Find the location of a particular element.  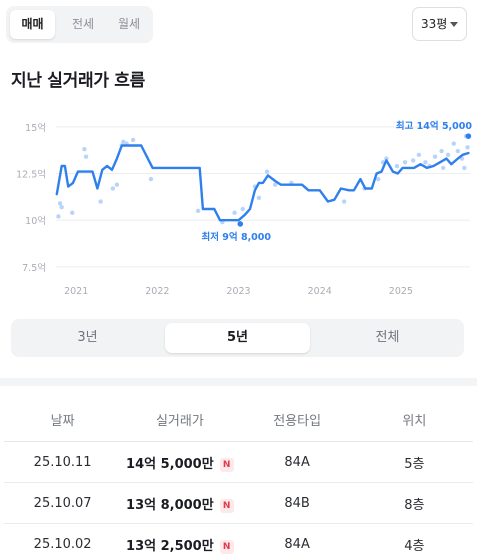

chart-annotations: 최고 14억 5,000 최저 9억 8,000 is located at coordinates (337, 181).